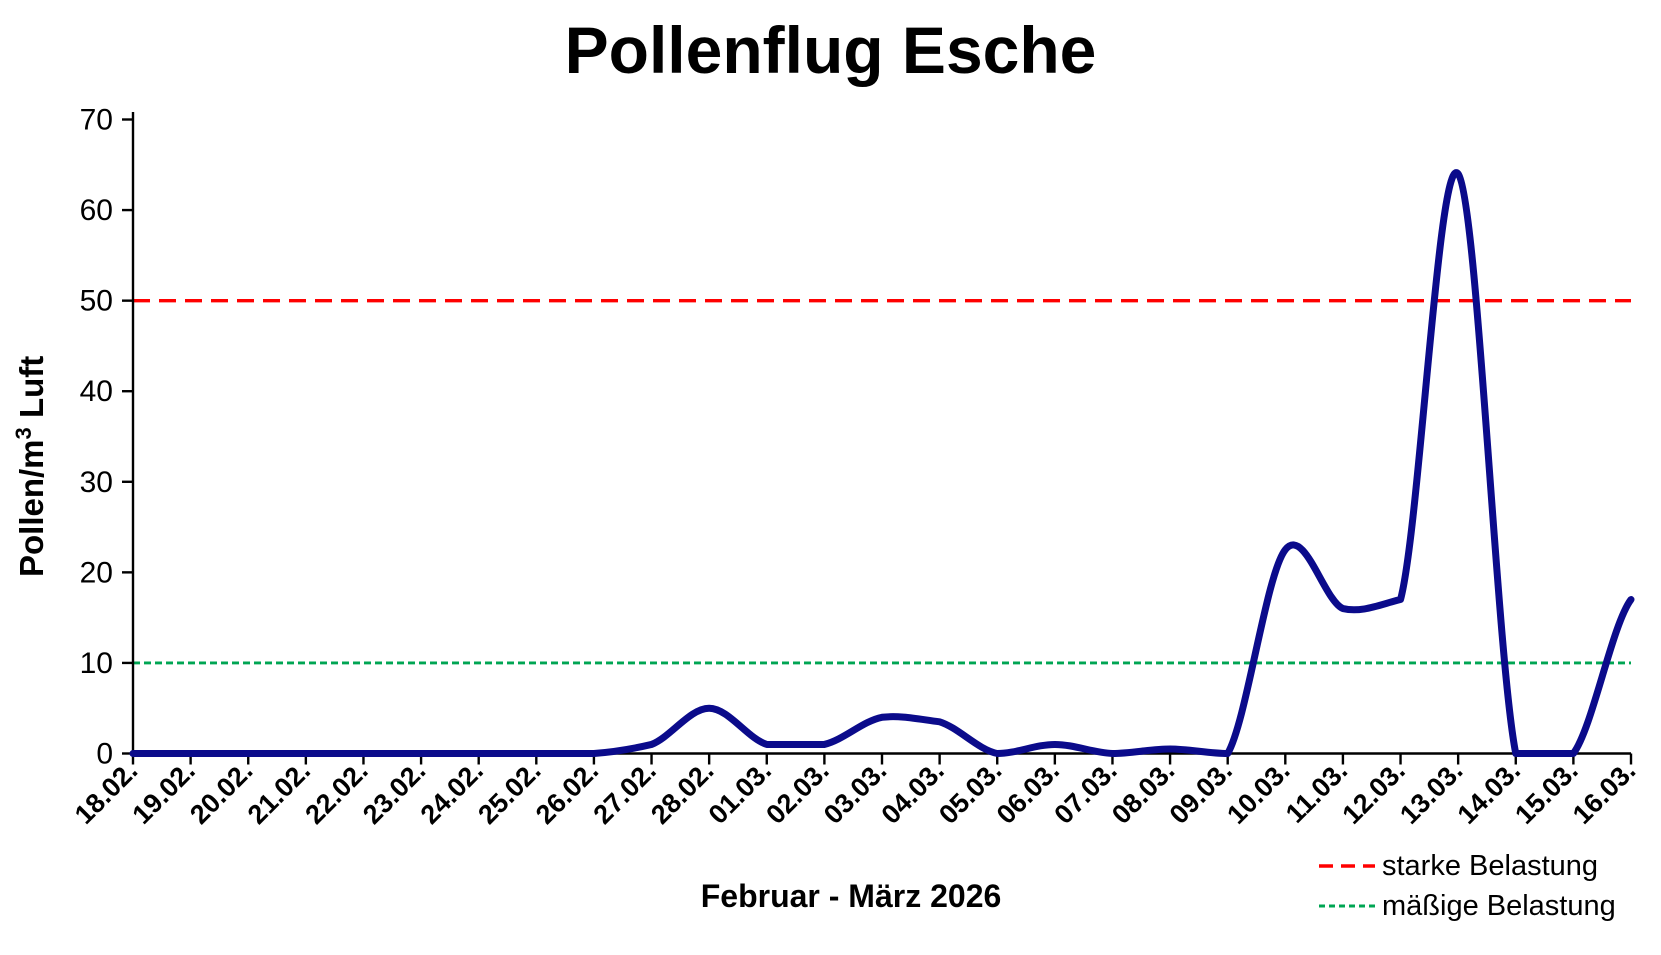  I want to click on x-tick-label: 26.02., so click(567, 793).